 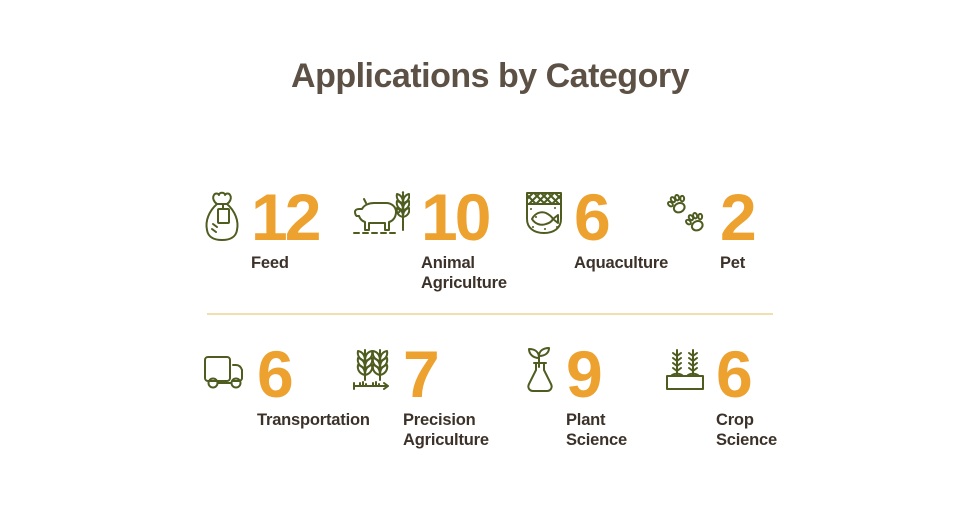 What do you see at coordinates (738, 217) in the screenshot?
I see `stat-count: 2` at bounding box center [738, 217].